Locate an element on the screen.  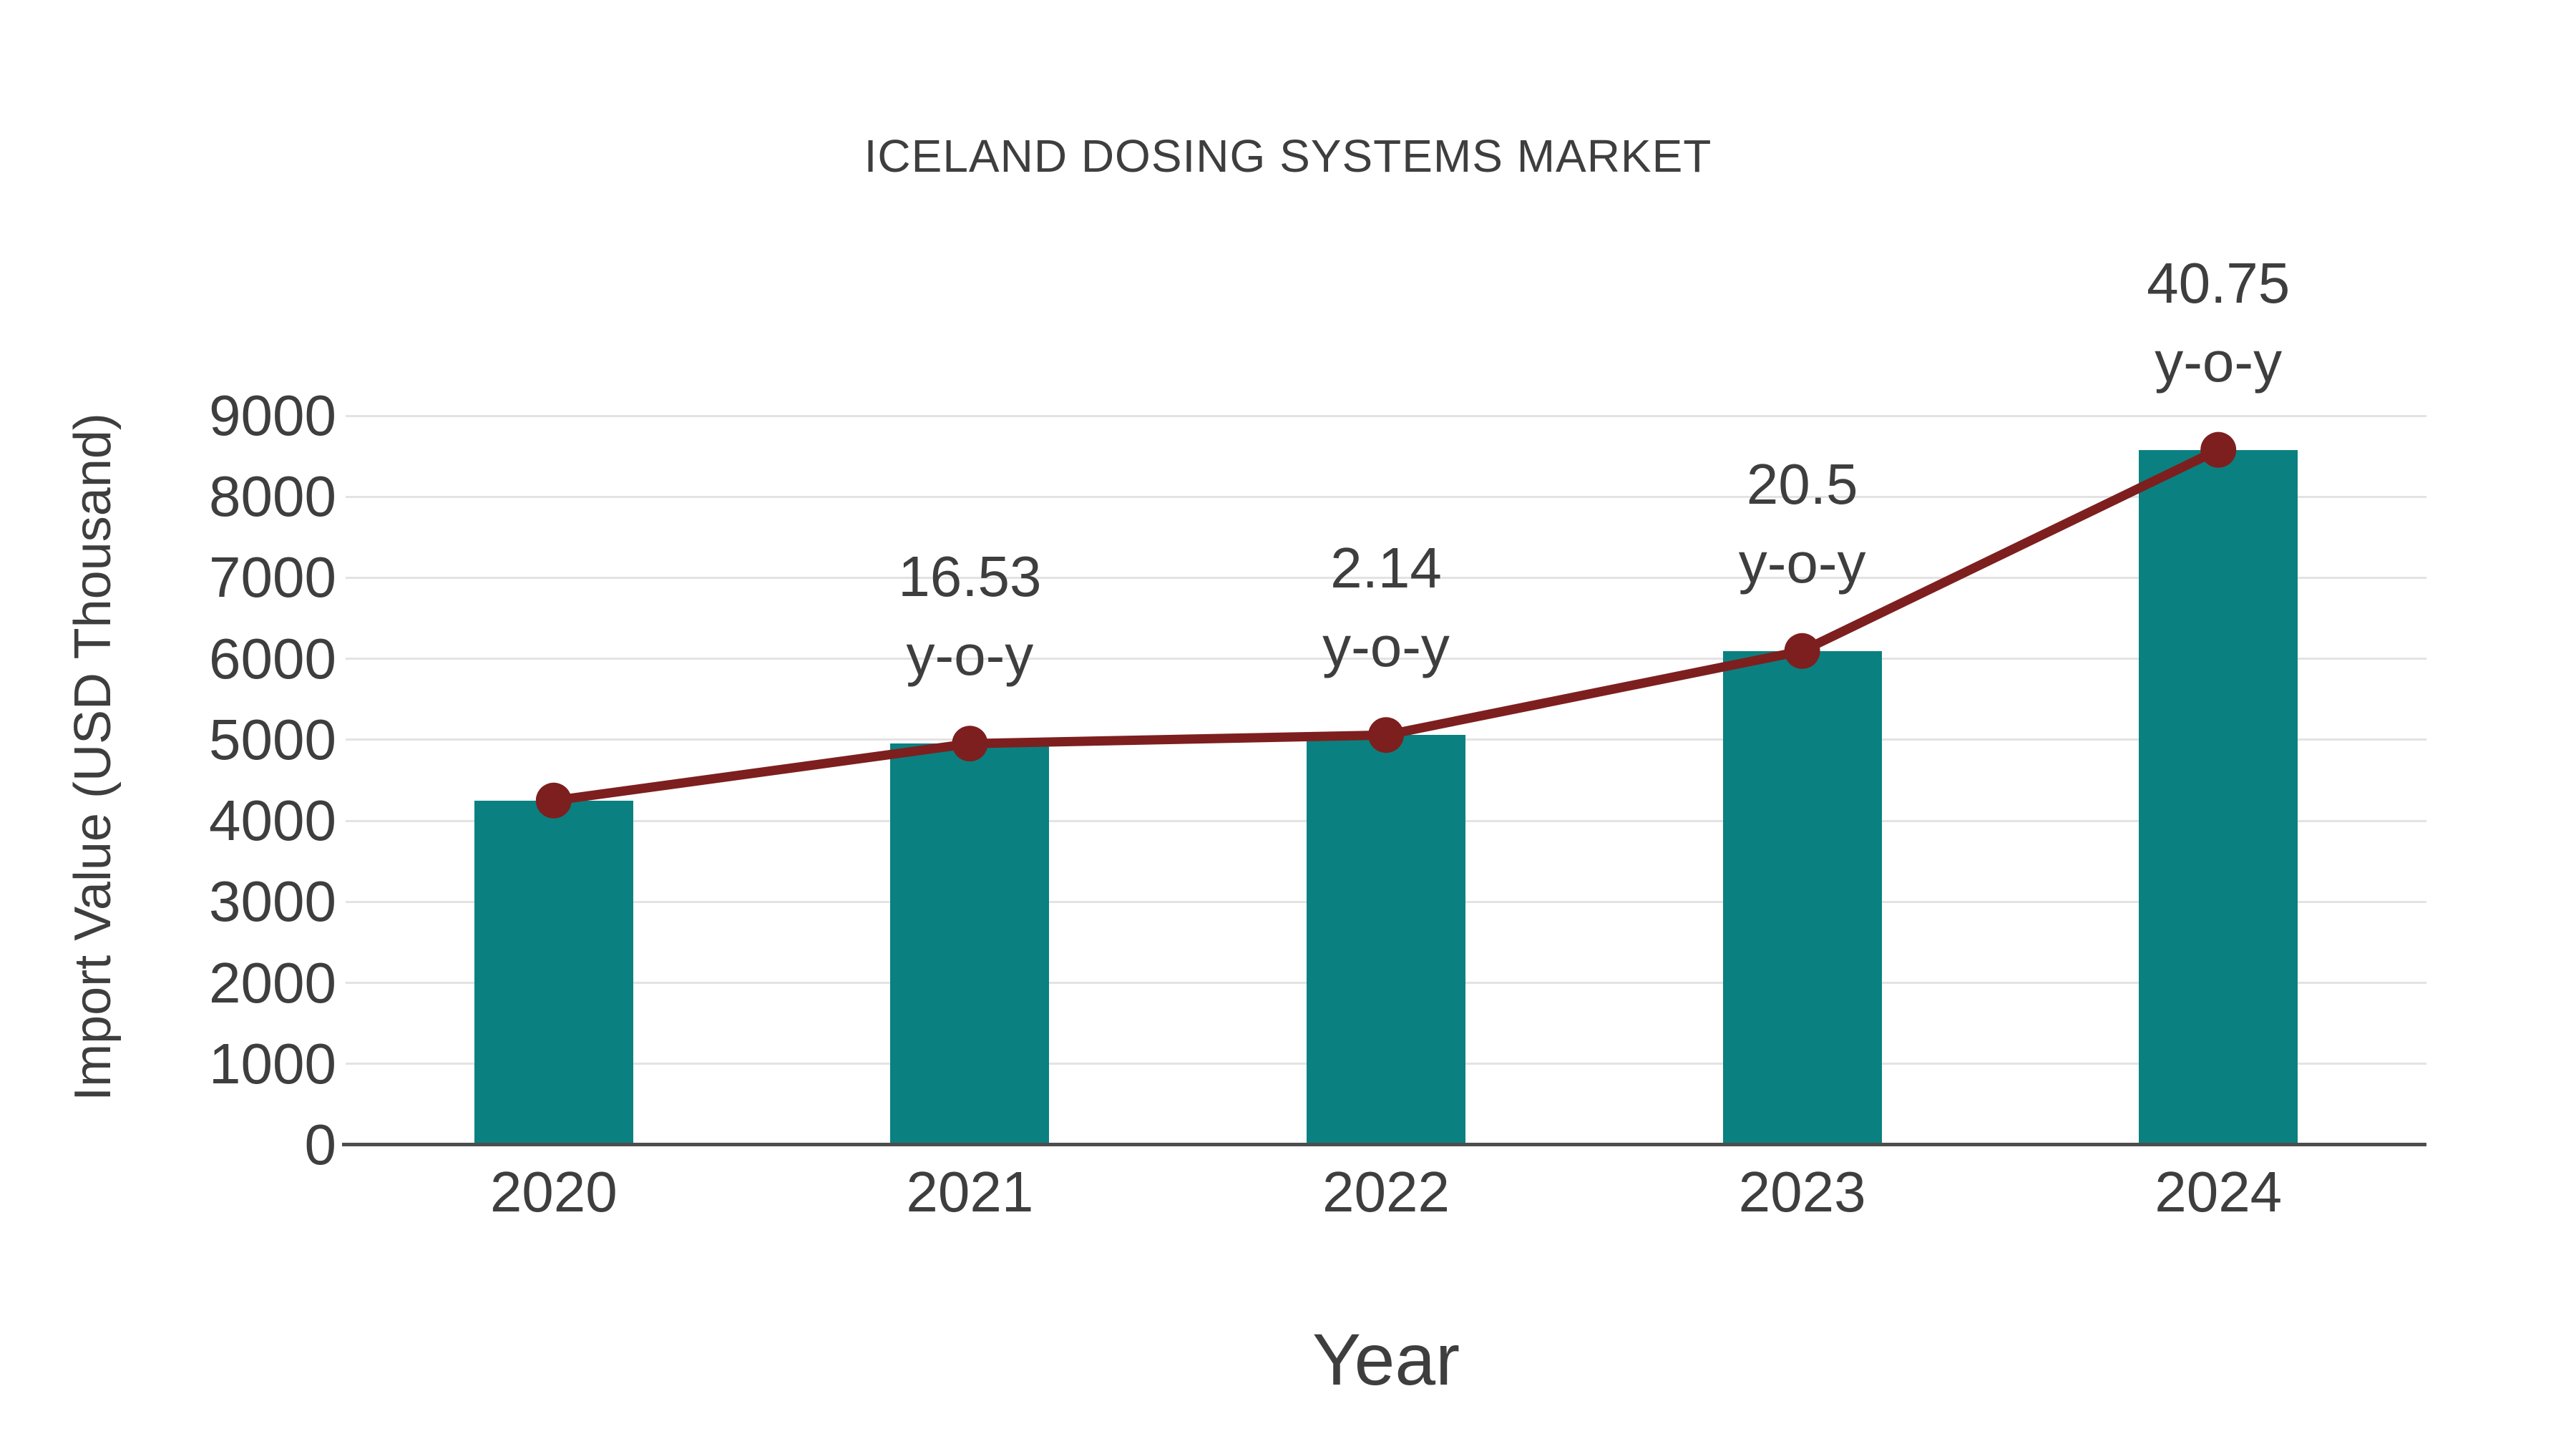
y-tick-label: 2000 is located at coordinates (272, 982).